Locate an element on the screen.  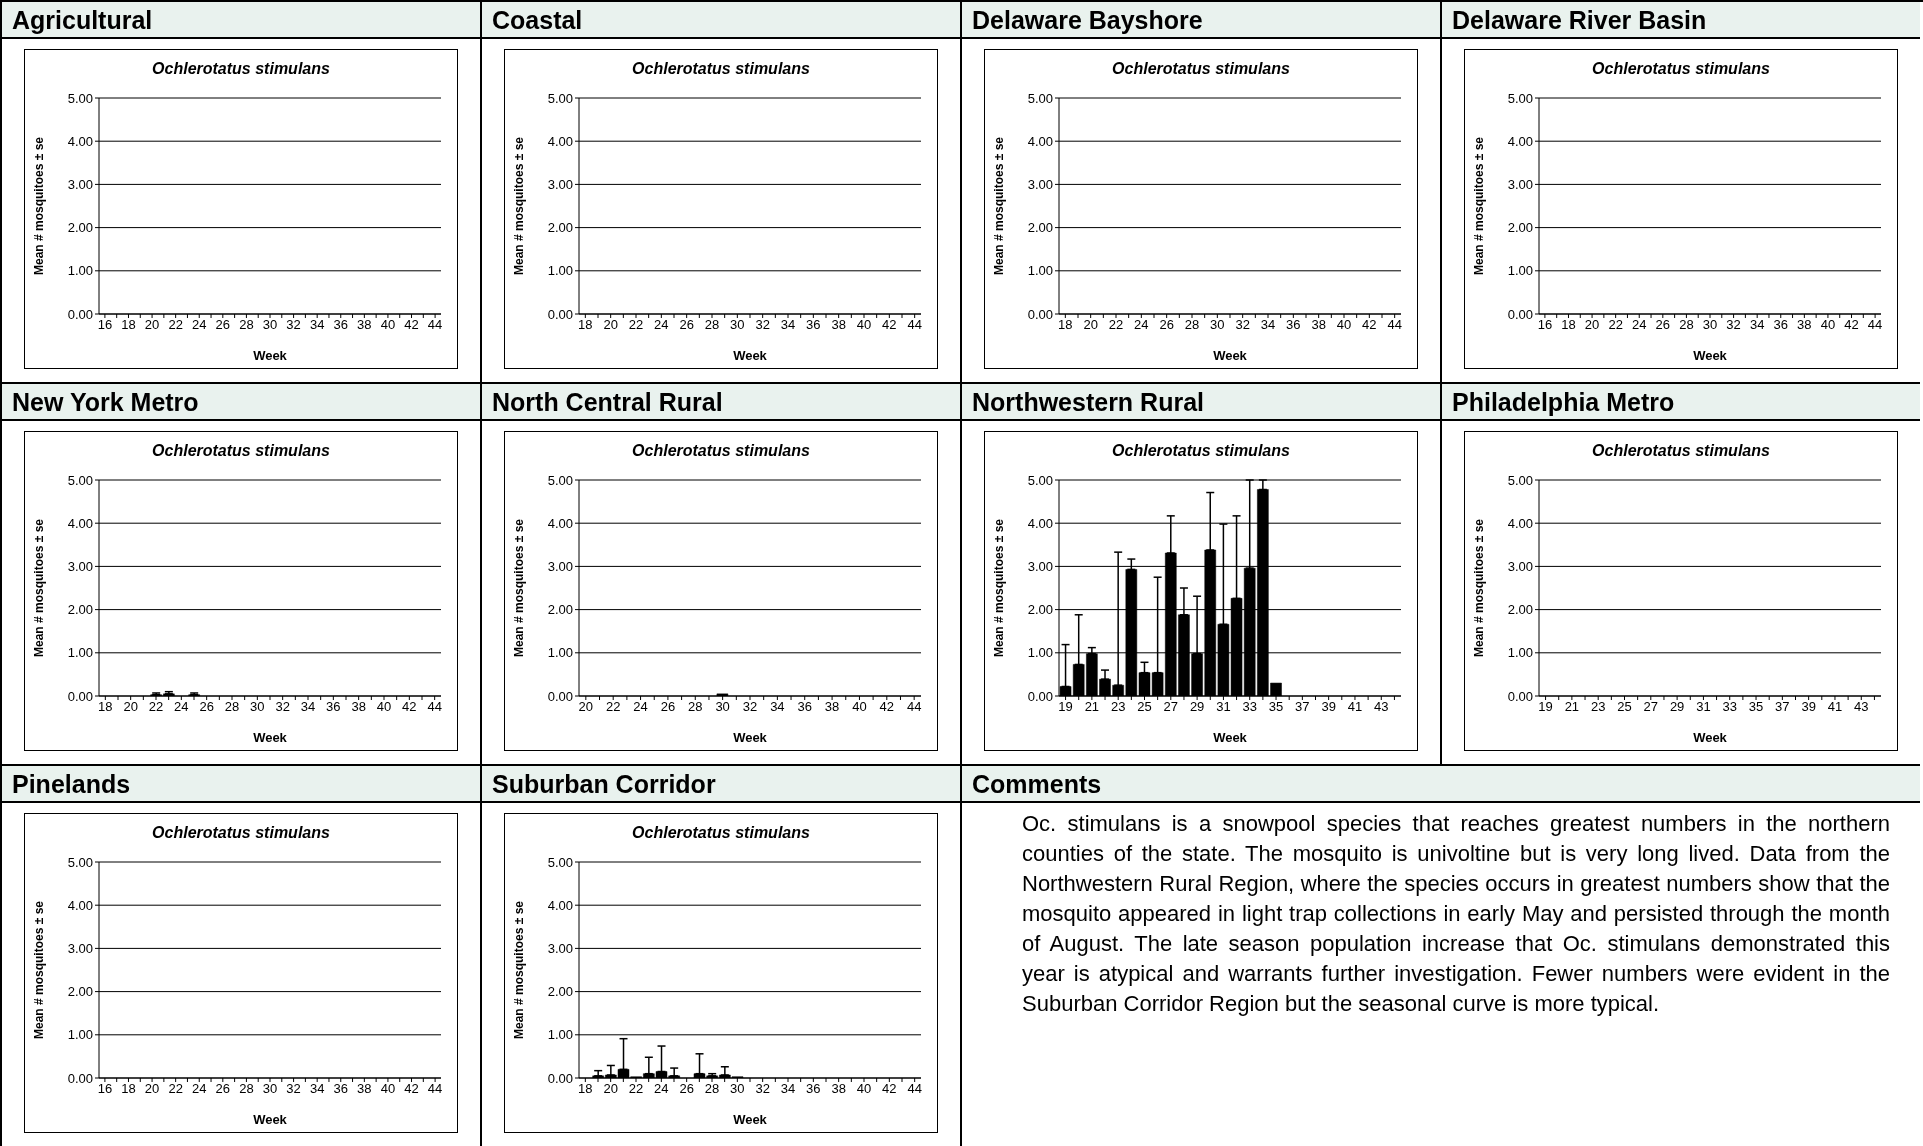
chart-title: Northwestern Rural is located at coordinates (1201, 402).